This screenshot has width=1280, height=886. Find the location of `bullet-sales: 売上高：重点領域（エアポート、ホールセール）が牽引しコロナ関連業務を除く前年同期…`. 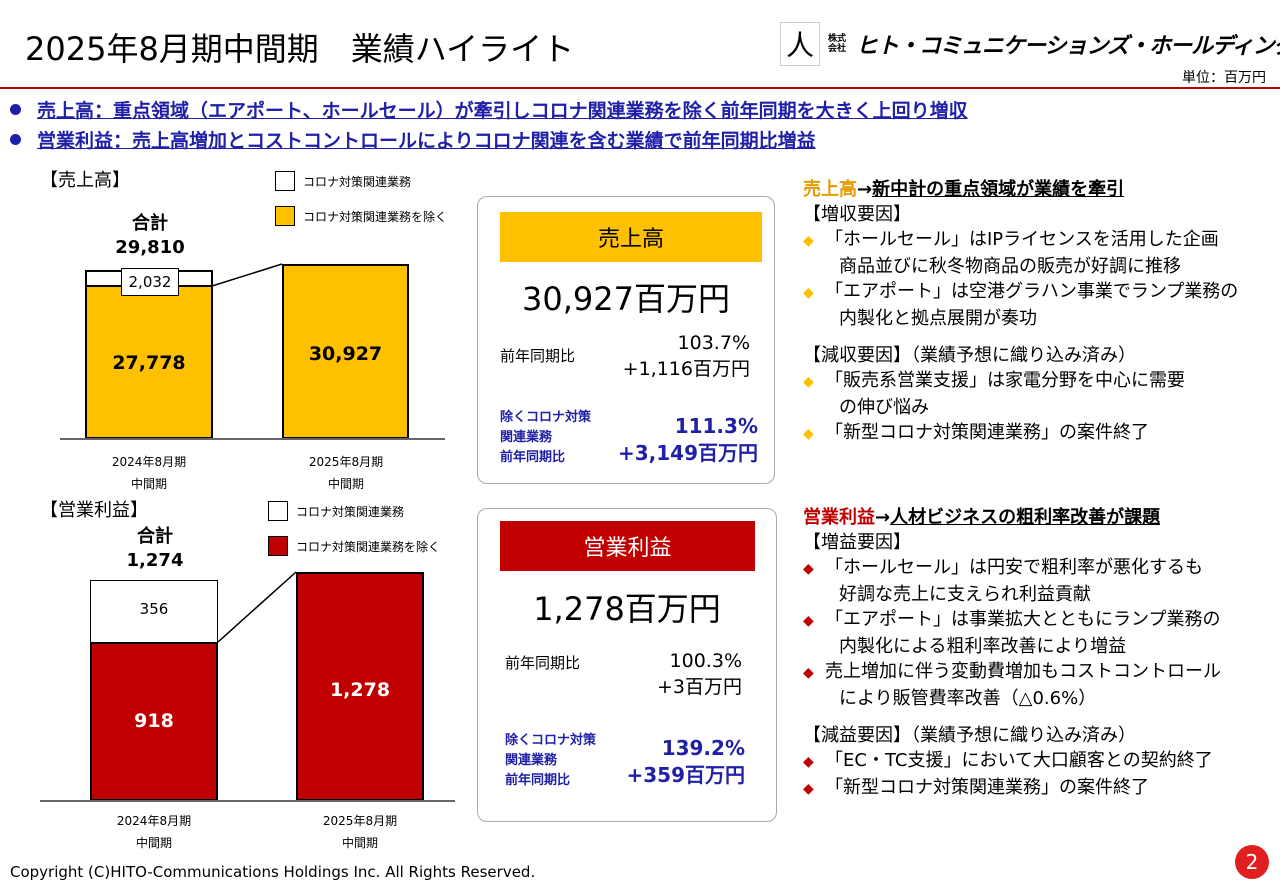

bullet-sales: 売上高：重点領域（エアポート、ホールセール）が牽引しコロナ関連業務を除く前年同期… is located at coordinates (489, 109).